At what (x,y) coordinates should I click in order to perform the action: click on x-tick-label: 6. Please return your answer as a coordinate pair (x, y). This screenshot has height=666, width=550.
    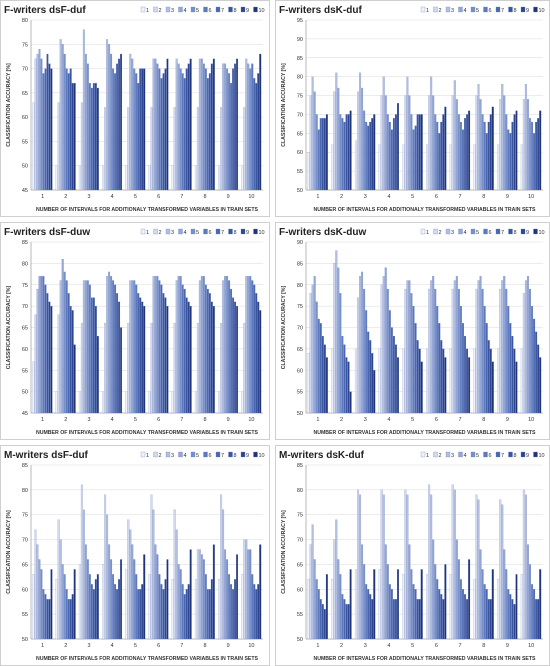
    Looking at the image, I should click on (436, 197).